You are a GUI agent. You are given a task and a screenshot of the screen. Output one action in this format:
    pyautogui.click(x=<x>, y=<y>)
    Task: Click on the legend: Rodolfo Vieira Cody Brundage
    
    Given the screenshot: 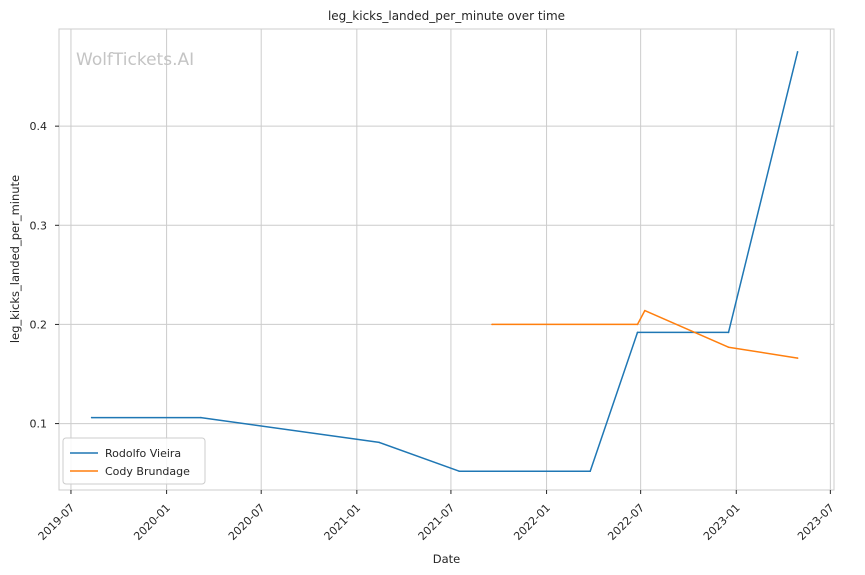 What is the action you would take?
    pyautogui.click(x=134, y=461)
    